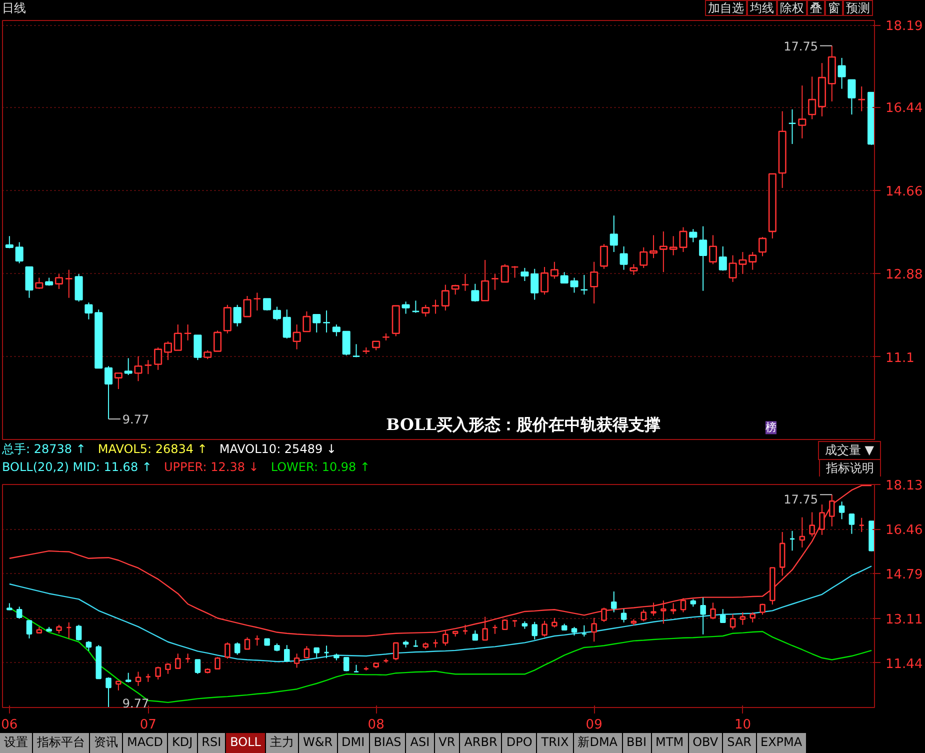 The image size is (925, 753). Describe the element at coordinates (212, 743) in the screenshot. I see `text: RSI` at that location.